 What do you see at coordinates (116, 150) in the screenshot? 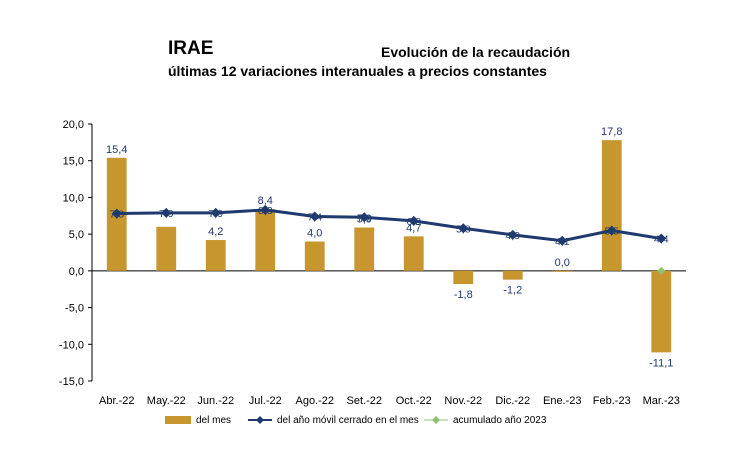
I see `bar-data-label: 15,4` at bounding box center [116, 150].